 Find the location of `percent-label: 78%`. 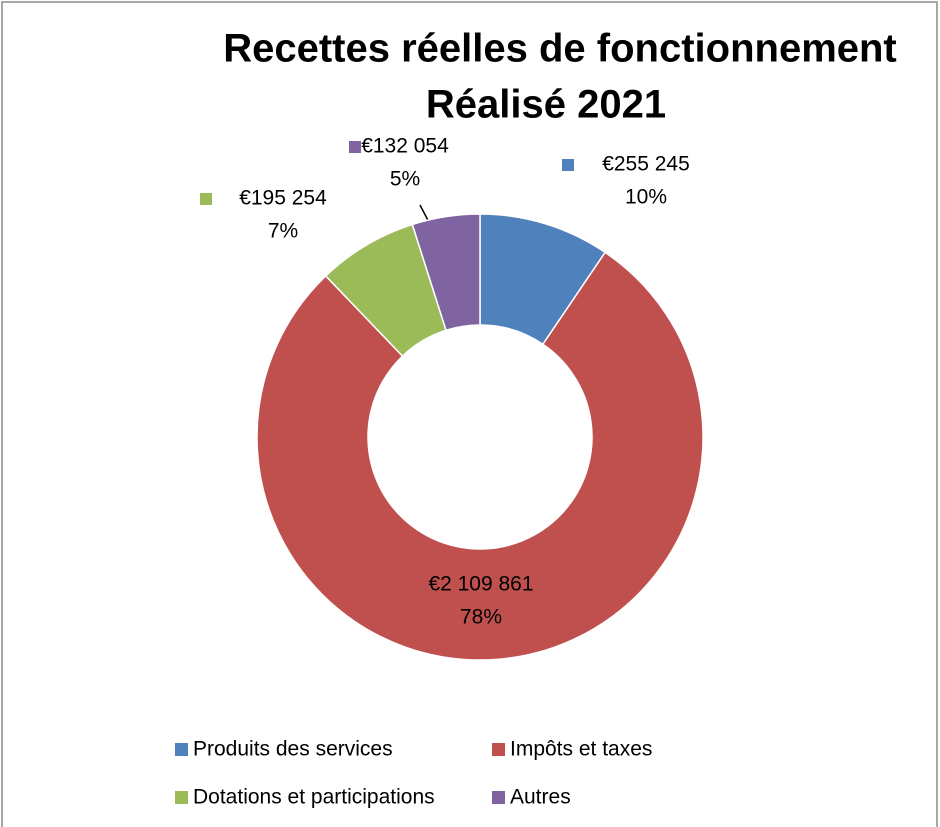

percent-label: 78% is located at coordinates (481, 617).